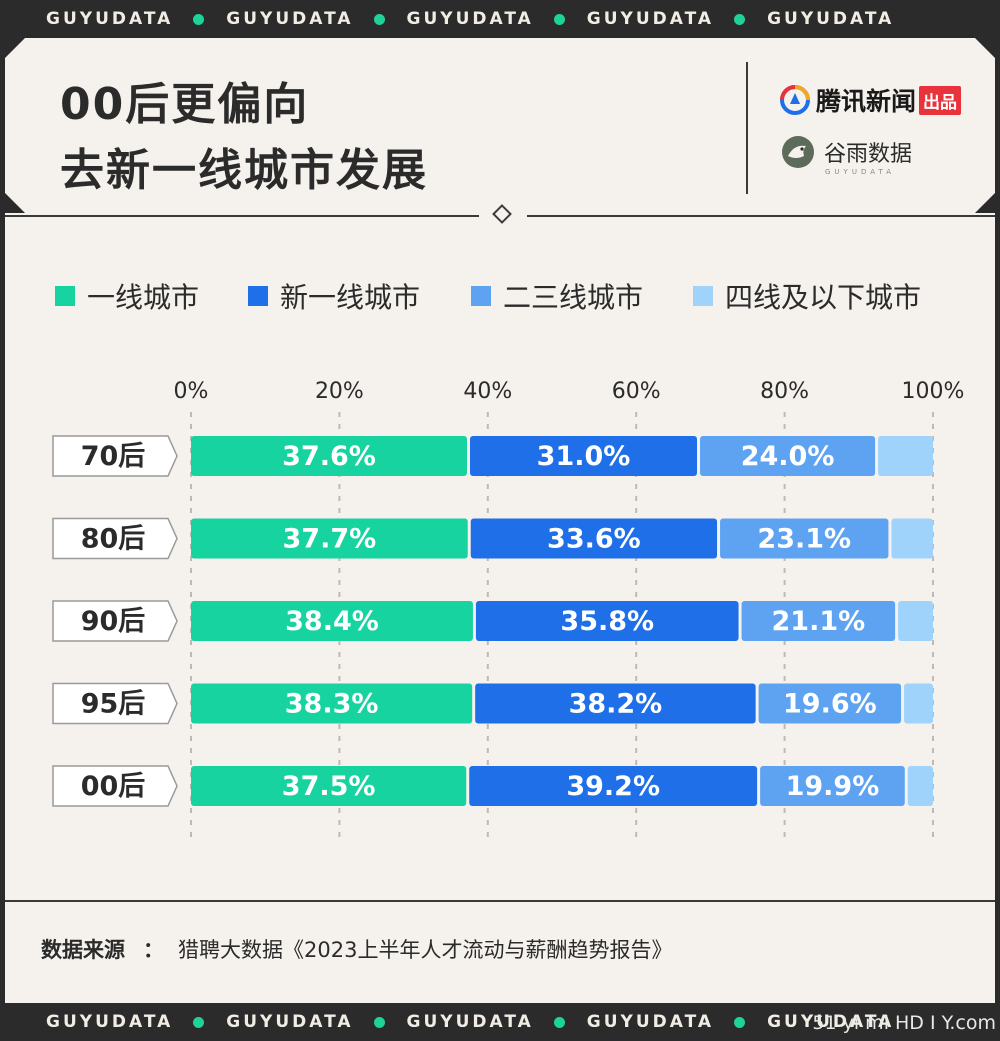 The image size is (1000, 1041). Describe the element at coordinates (425, 950) in the screenshot. I see `source-text: 猎聘大数据《2023上半年人才流动与薪酬趋势报告》` at that location.